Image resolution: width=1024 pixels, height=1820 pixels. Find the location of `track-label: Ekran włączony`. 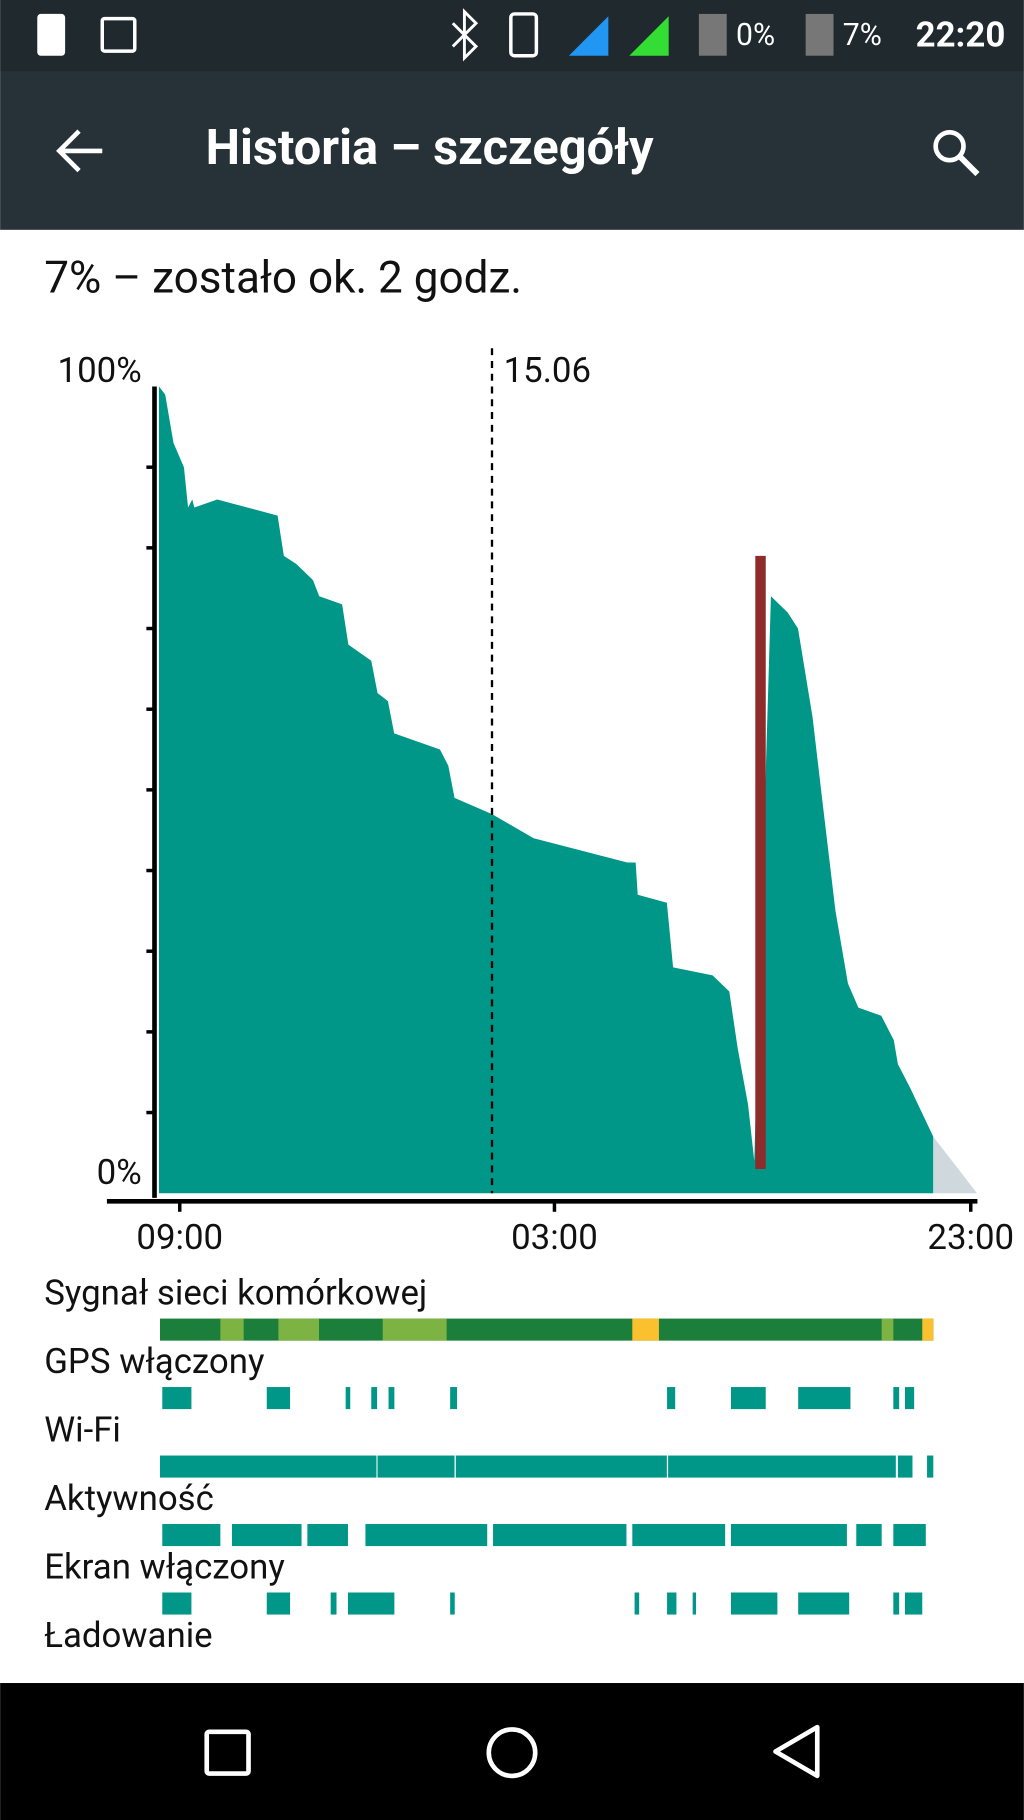

track-label: Ekran włączony is located at coordinates (164, 1566).